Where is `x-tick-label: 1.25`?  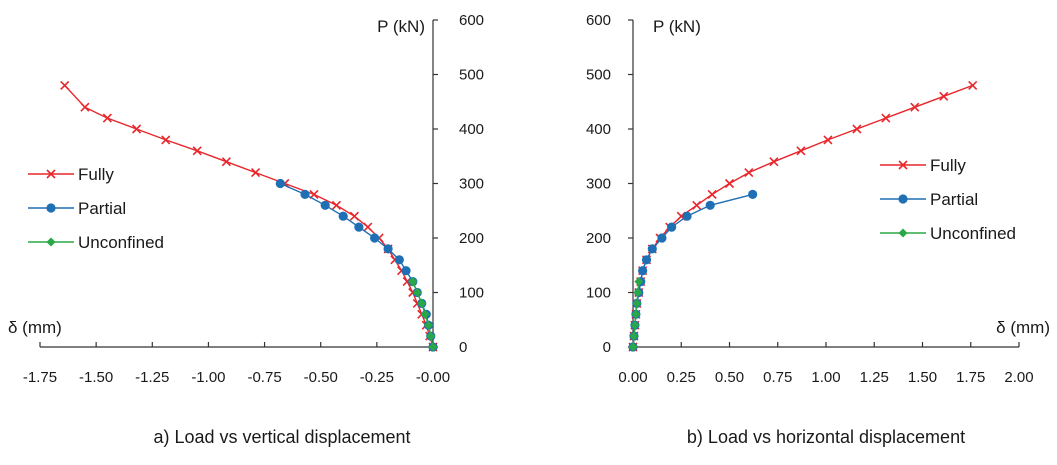
x-tick-label: 1.25 is located at coordinates (874, 377).